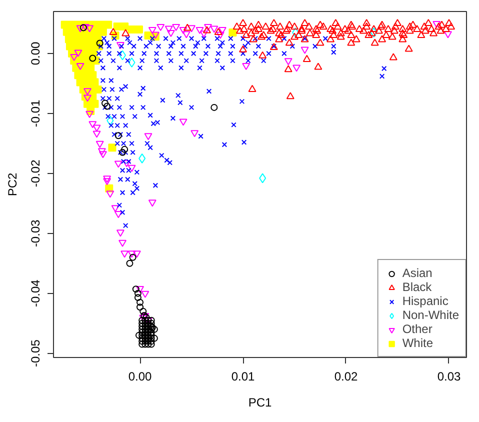  What do you see at coordinates (417, 287) in the screenshot?
I see `legend-label: Black` at bounding box center [417, 287].